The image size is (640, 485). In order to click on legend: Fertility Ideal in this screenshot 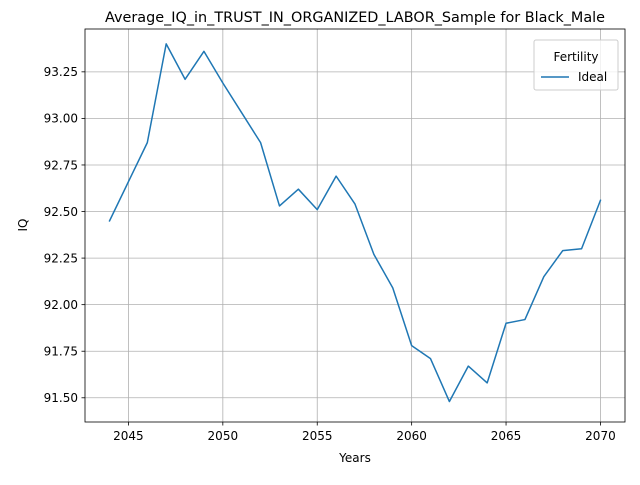, I will do `click(576, 65)`.